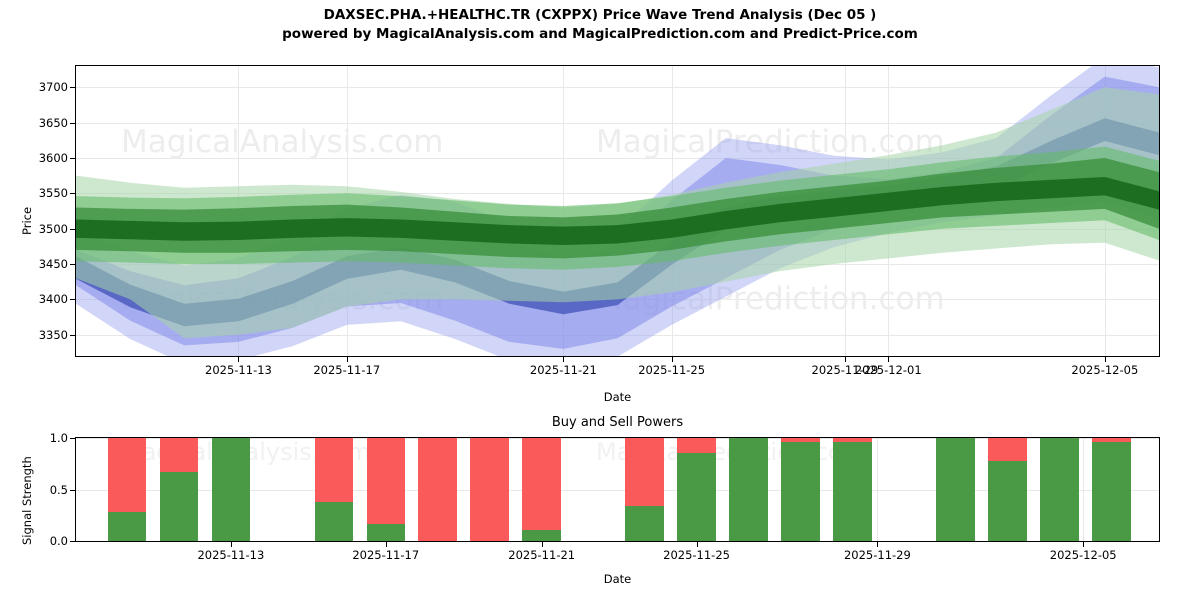  Describe the element at coordinates (386, 555) in the screenshot. I see `signal-xtick-label: 2025-11-17` at that location.